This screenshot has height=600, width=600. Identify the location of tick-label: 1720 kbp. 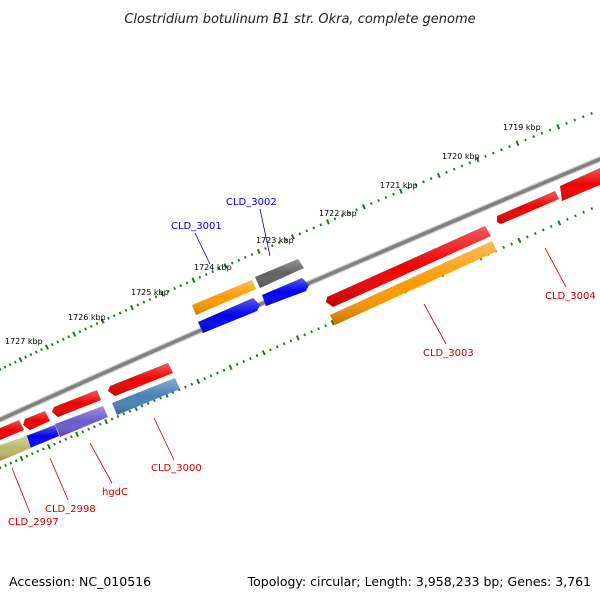
(461, 156).